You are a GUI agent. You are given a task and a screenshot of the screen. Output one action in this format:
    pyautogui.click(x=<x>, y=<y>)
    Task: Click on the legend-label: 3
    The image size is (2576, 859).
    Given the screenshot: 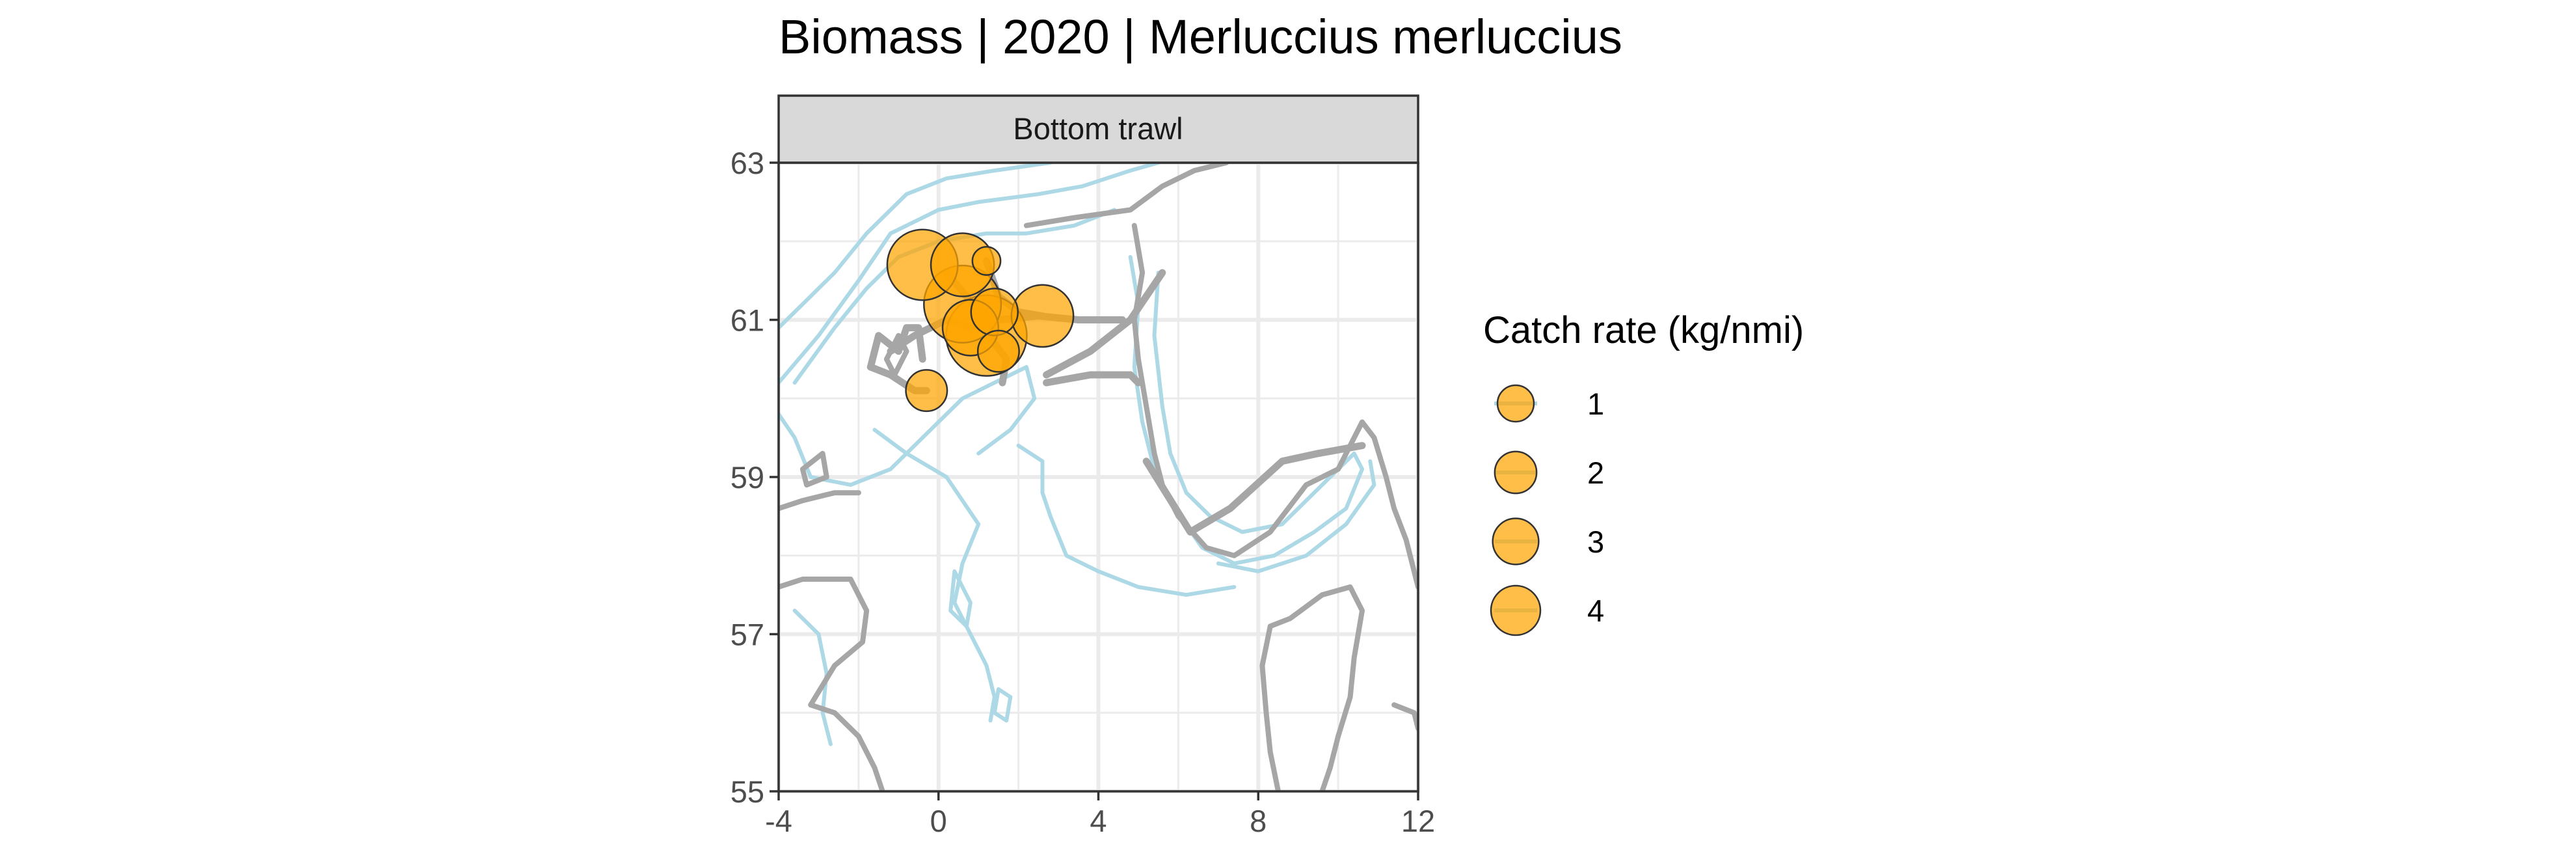 What is the action you would take?
    pyautogui.click(x=1595, y=542)
    